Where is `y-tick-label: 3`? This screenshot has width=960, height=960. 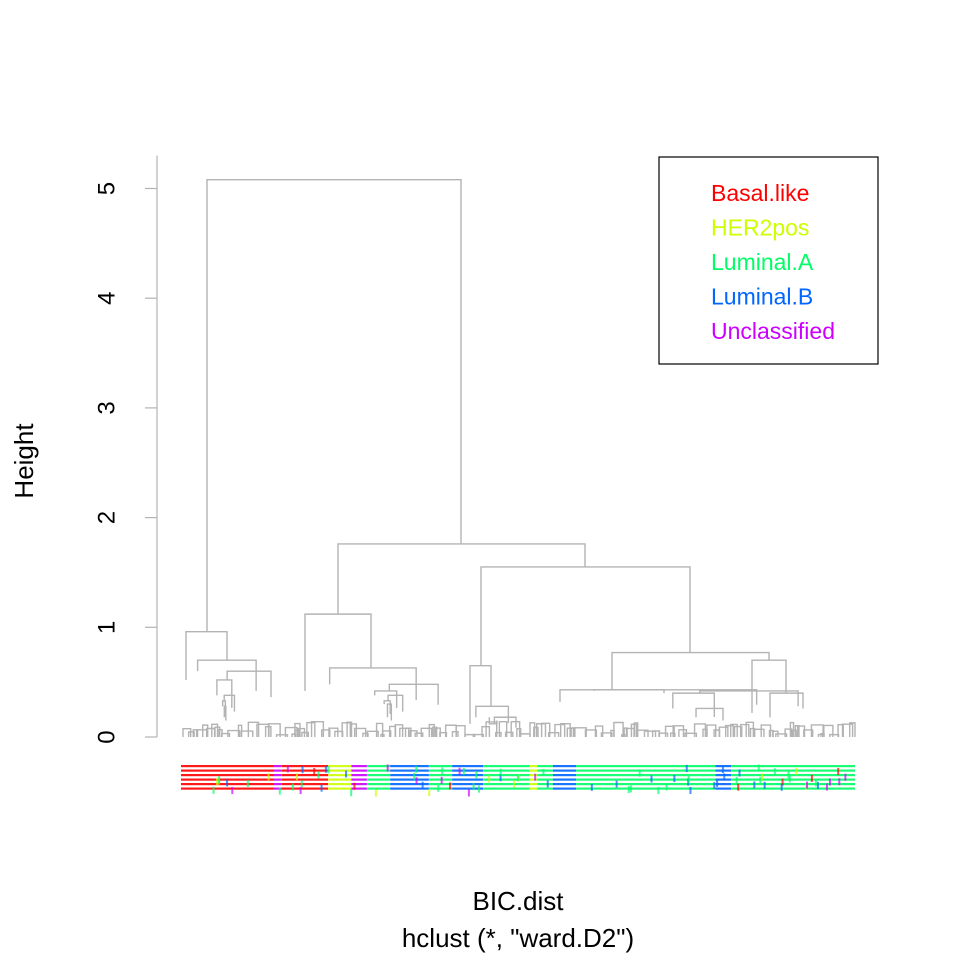
y-tick-label: 3 is located at coordinates (106, 407).